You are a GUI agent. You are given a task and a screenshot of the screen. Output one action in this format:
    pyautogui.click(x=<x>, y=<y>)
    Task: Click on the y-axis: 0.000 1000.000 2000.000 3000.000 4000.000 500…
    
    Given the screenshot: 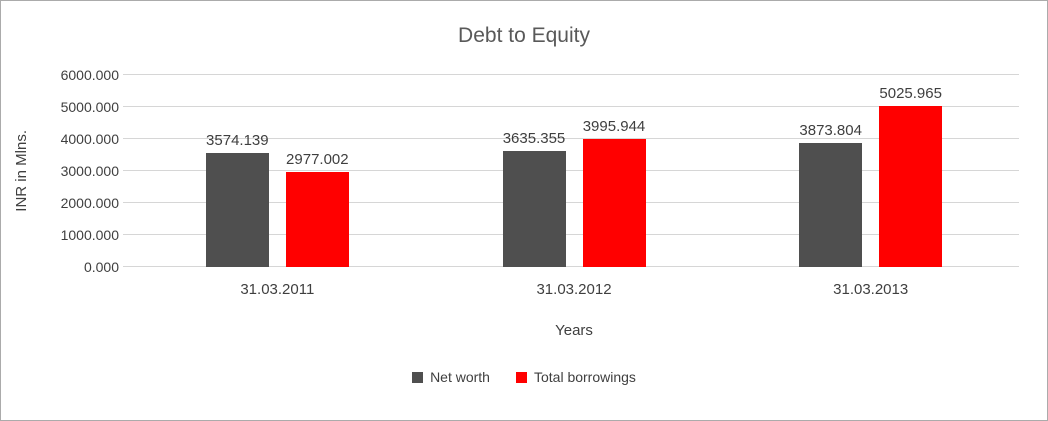 What is the action you would take?
    pyautogui.click(x=85, y=171)
    